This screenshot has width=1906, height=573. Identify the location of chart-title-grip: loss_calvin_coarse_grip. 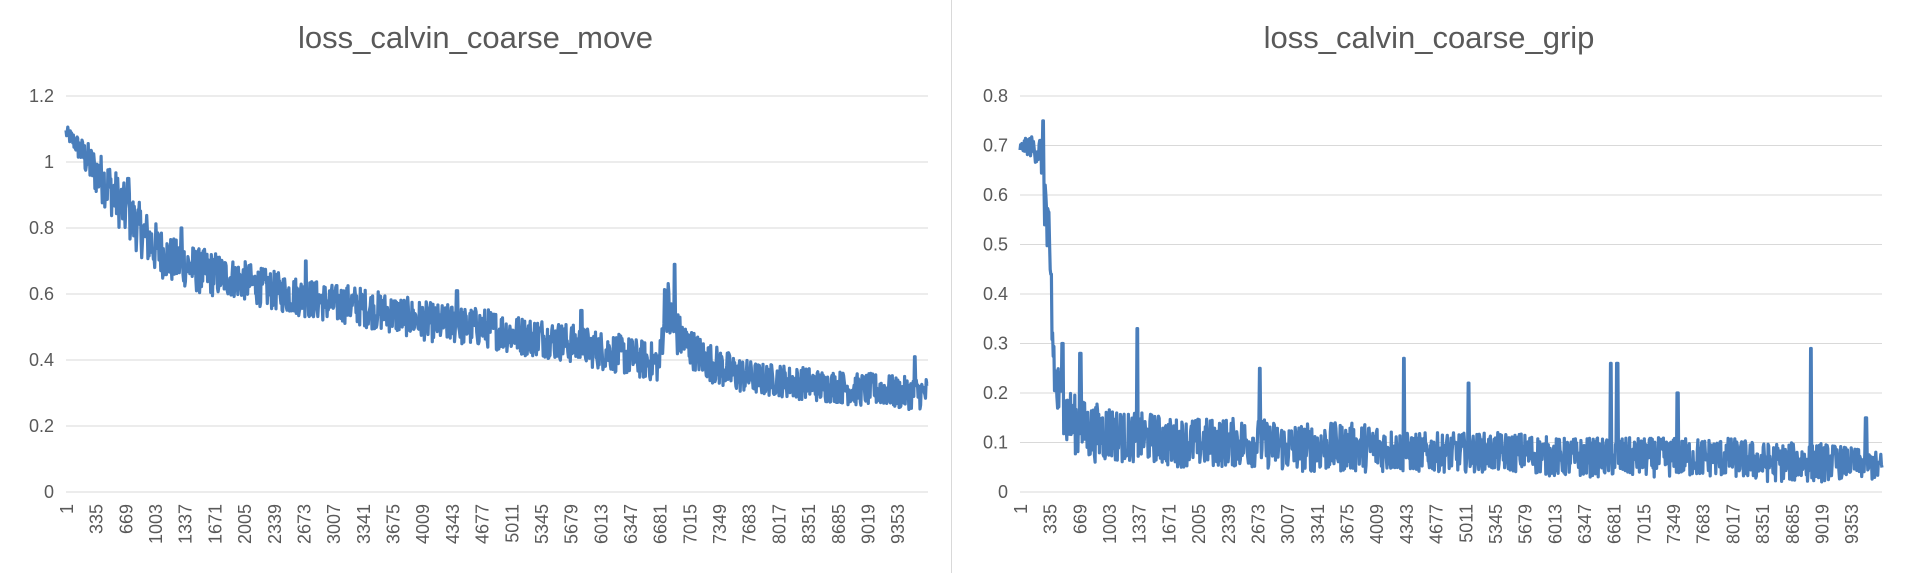
(1429, 37).